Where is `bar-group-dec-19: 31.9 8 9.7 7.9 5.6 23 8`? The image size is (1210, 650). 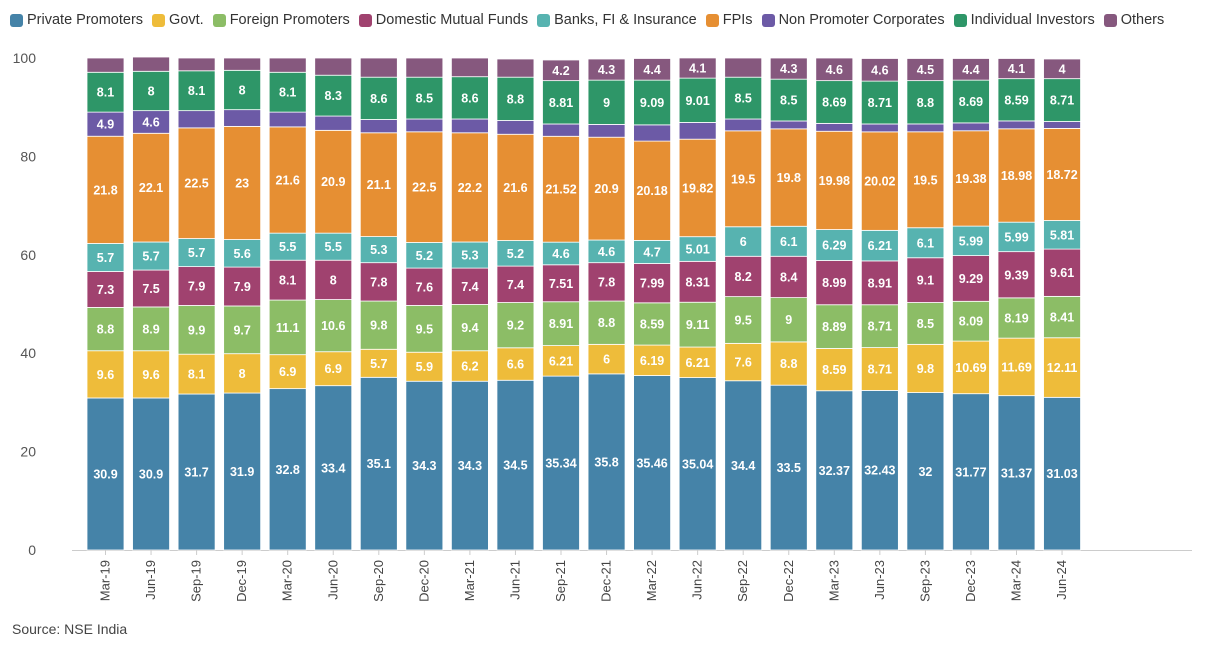
bar-group-dec-19: 31.9 8 9.7 7.9 5.6 23 8 is located at coordinates (242, 304).